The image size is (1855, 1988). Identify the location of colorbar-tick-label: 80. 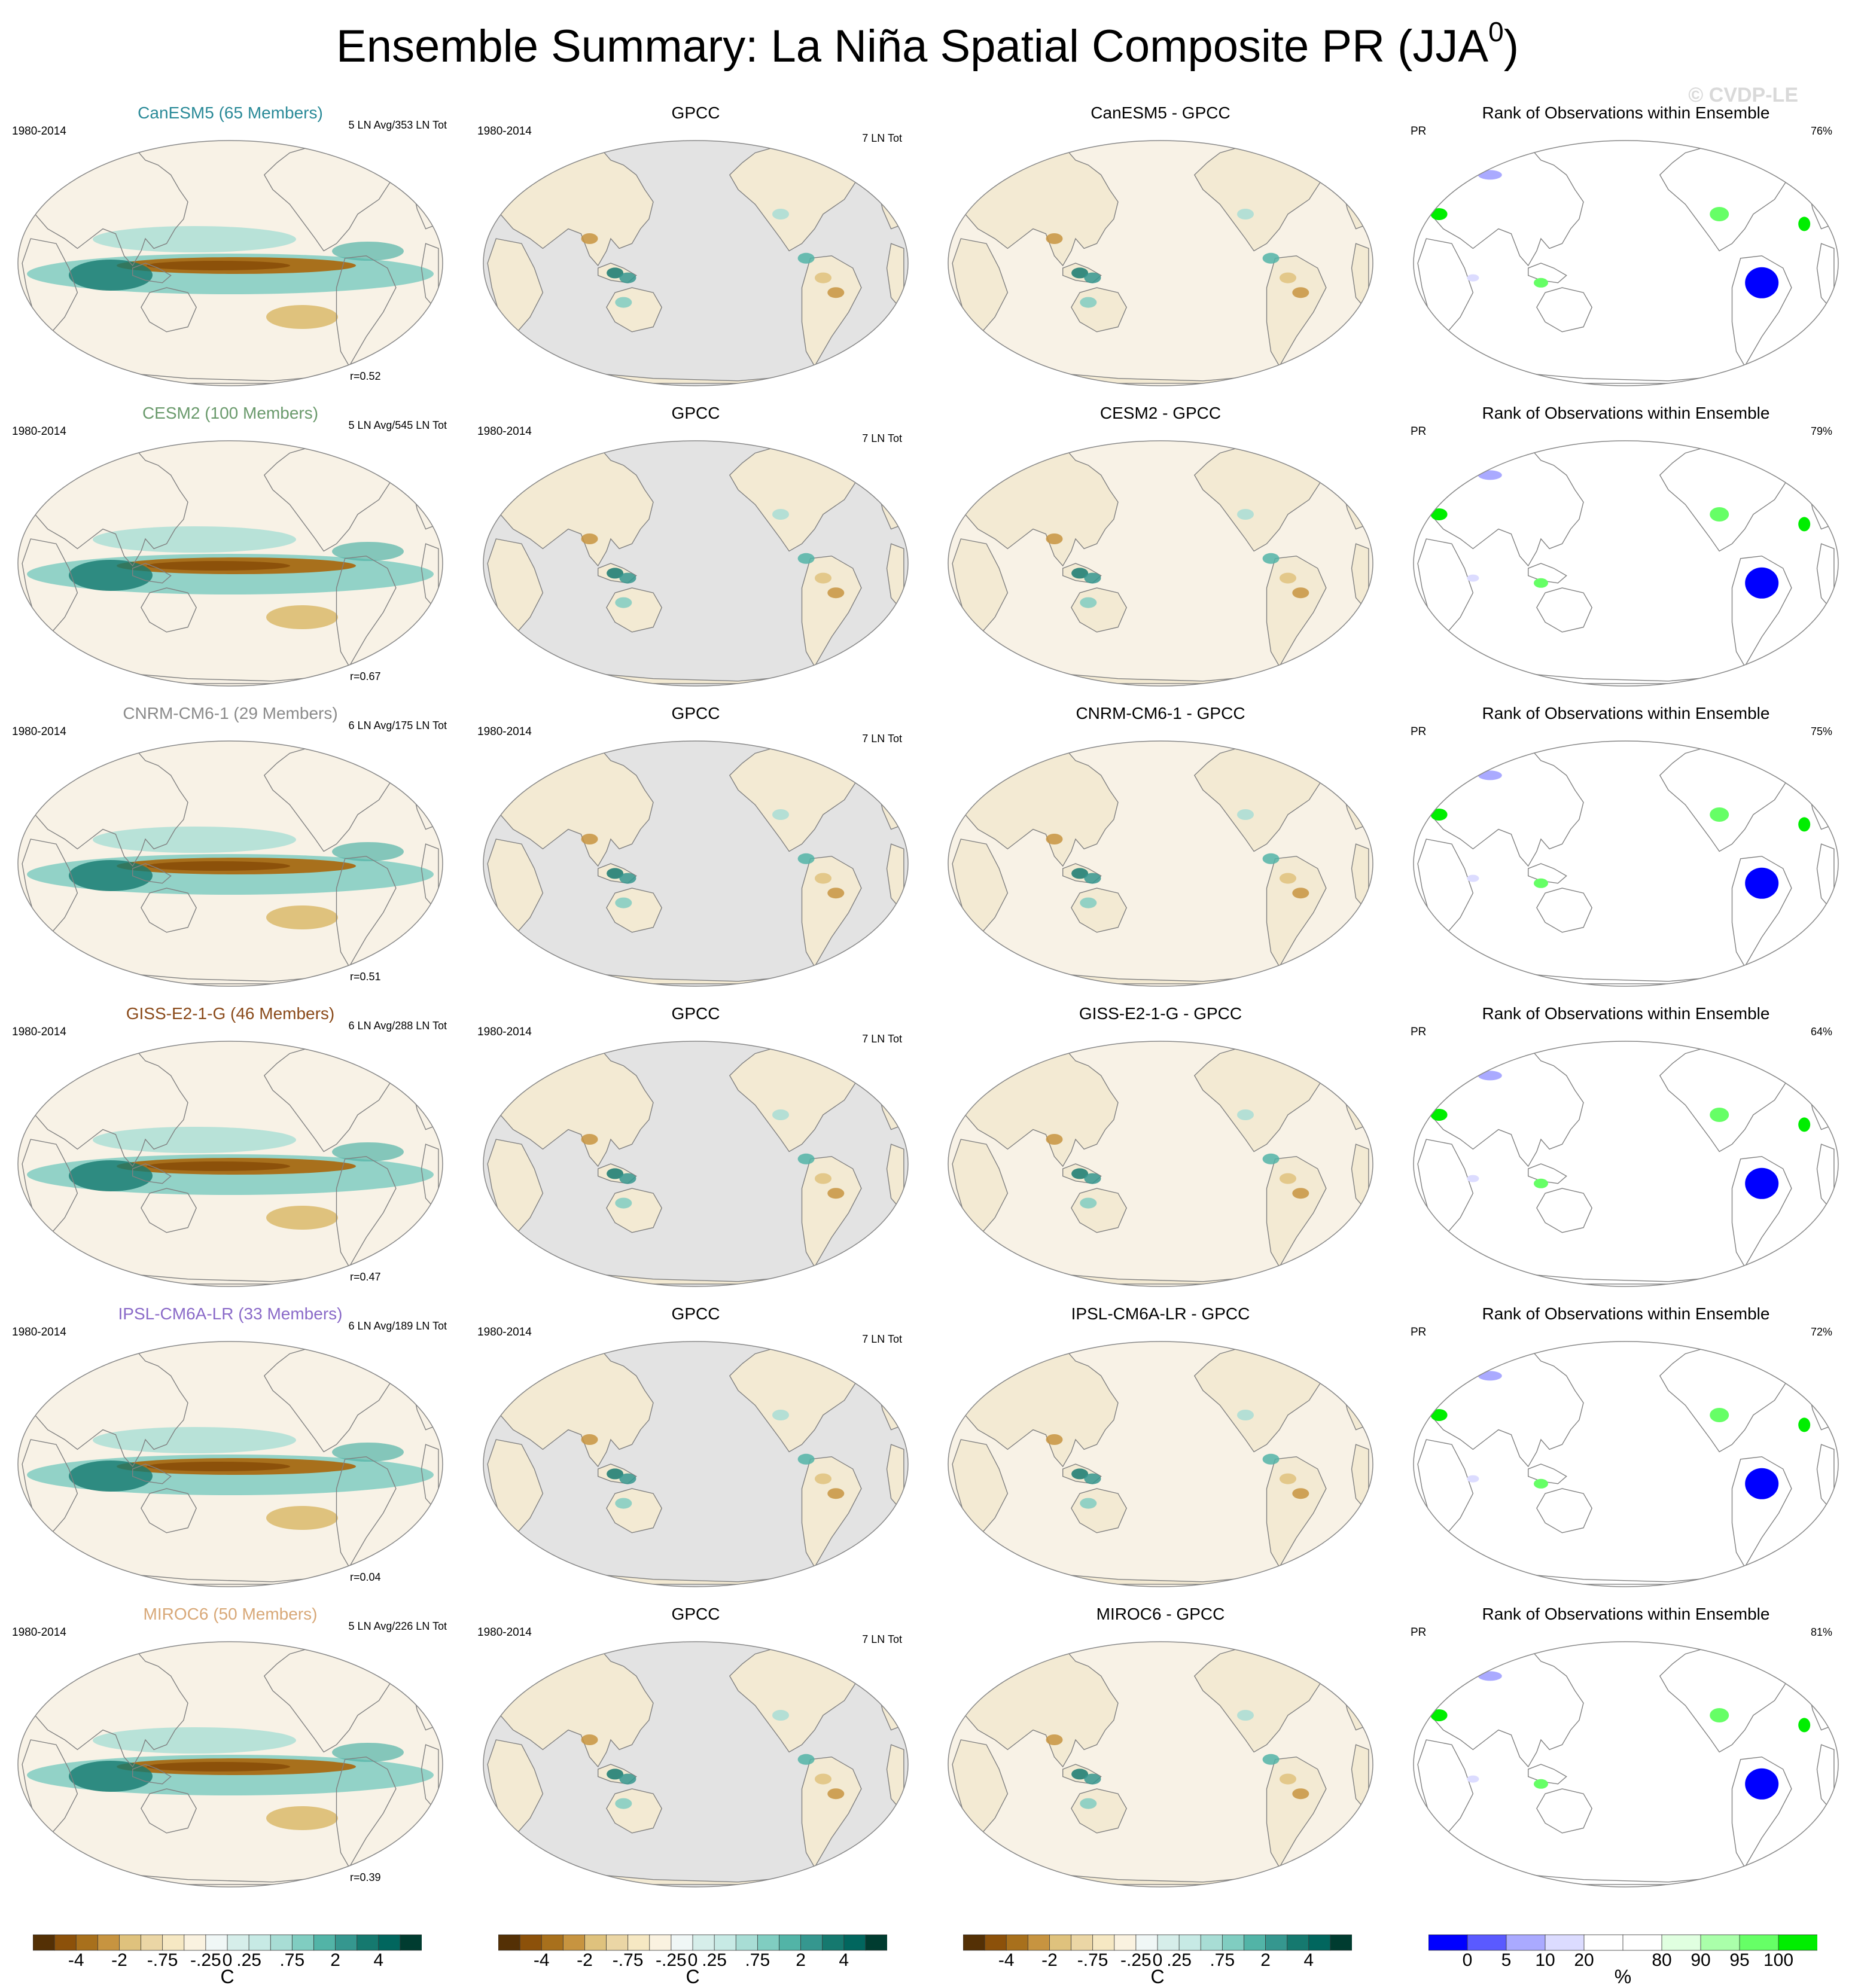
(1662, 1960).